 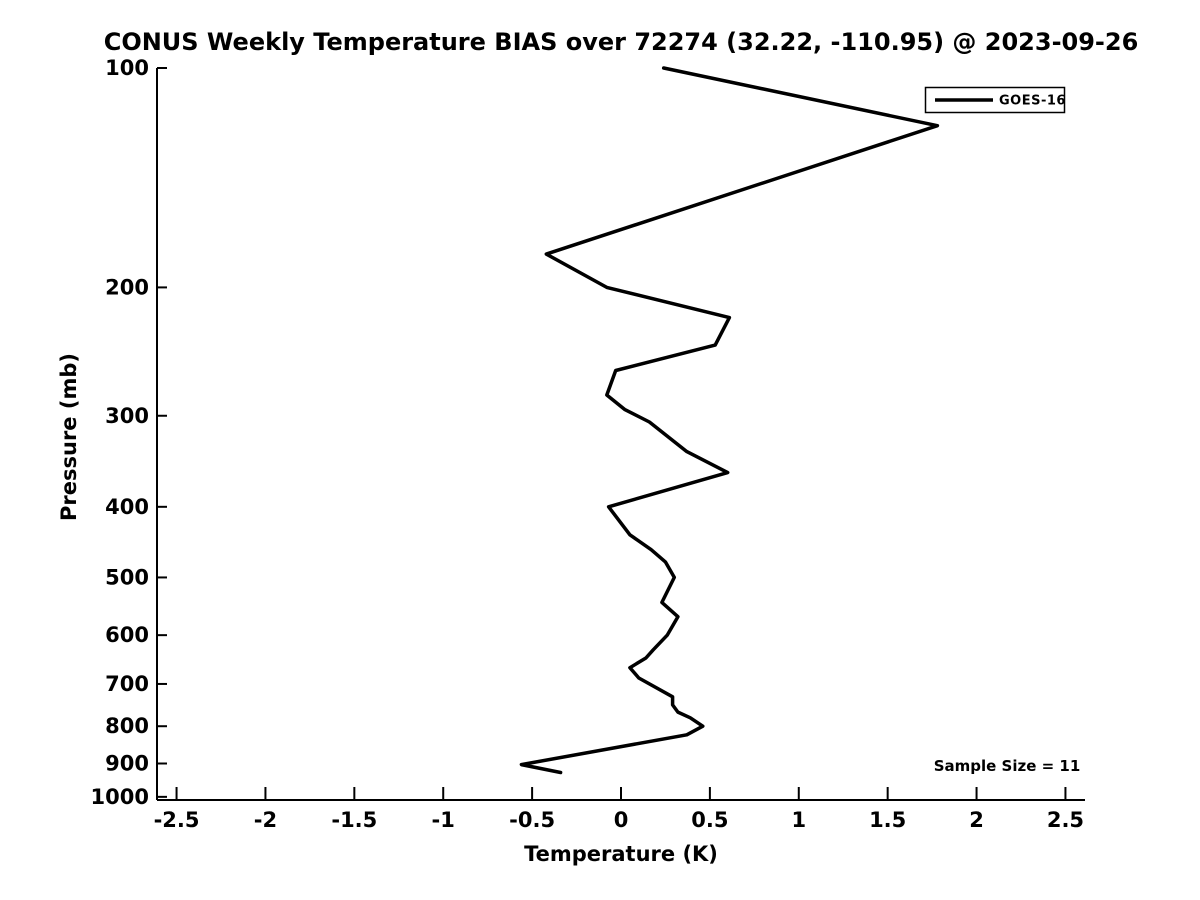 What do you see at coordinates (1065, 820) in the screenshot?
I see `x-tick-label: 2.5` at bounding box center [1065, 820].